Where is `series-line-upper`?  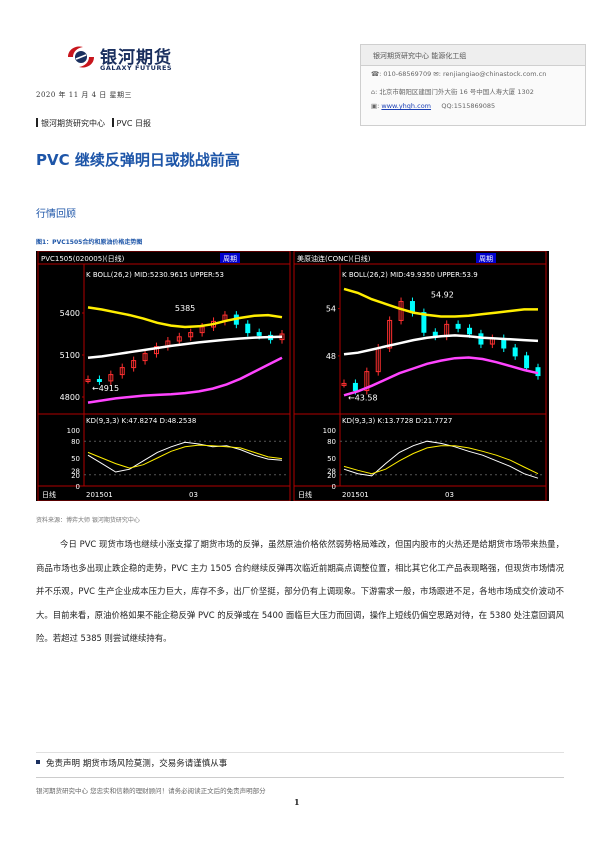
series-line-upper is located at coordinates (185, 317).